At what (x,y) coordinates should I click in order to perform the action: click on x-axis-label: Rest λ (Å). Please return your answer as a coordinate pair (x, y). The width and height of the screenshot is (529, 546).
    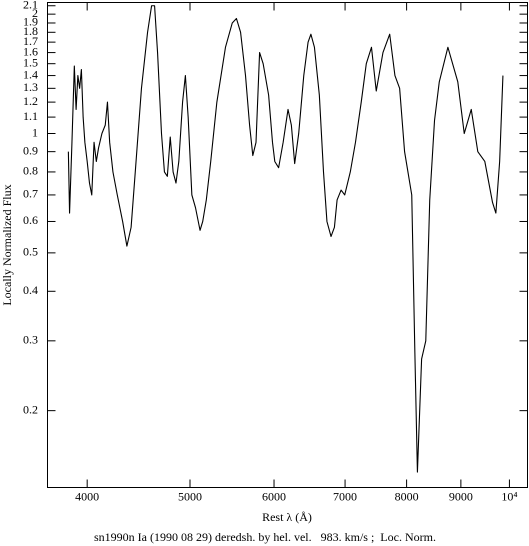
    Looking at the image, I should click on (287, 517).